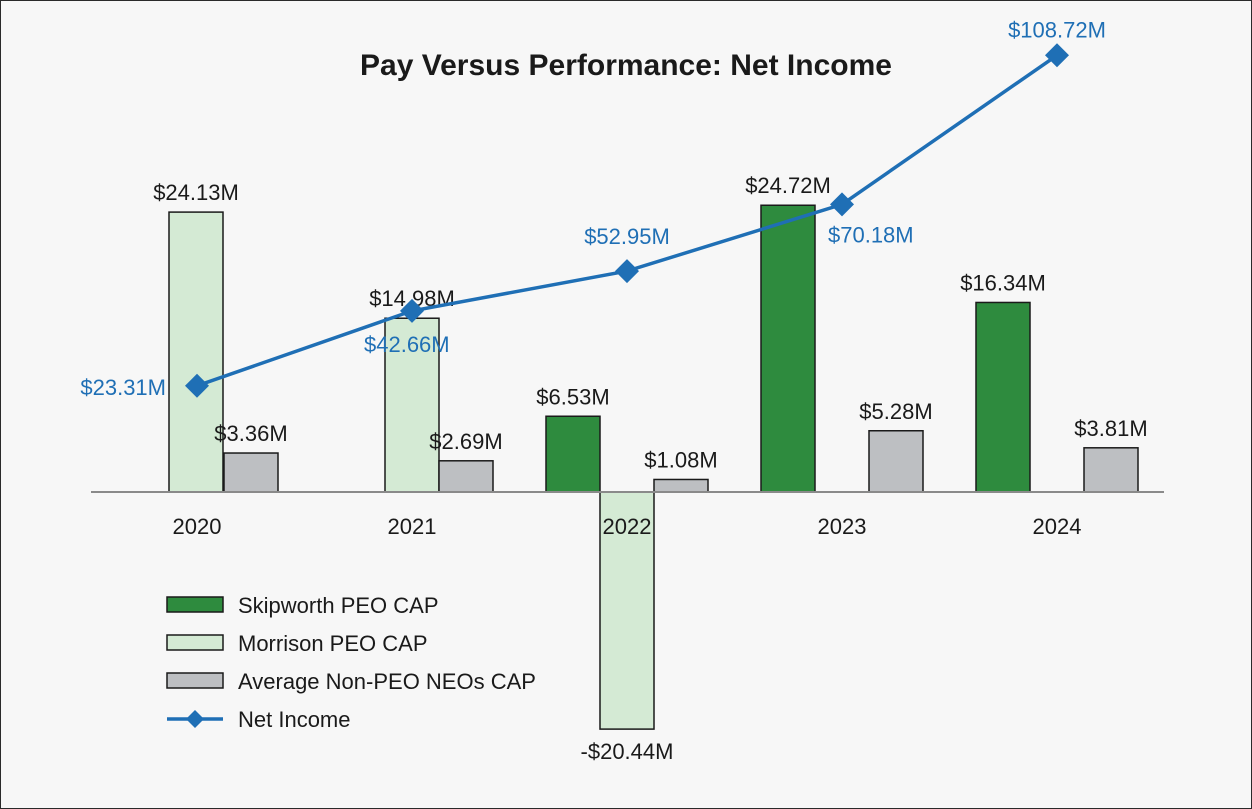 Image resolution: width=1252 pixels, height=809 pixels. I want to click on bar-skipworth-peo-cap-2022, so click(573, 454).